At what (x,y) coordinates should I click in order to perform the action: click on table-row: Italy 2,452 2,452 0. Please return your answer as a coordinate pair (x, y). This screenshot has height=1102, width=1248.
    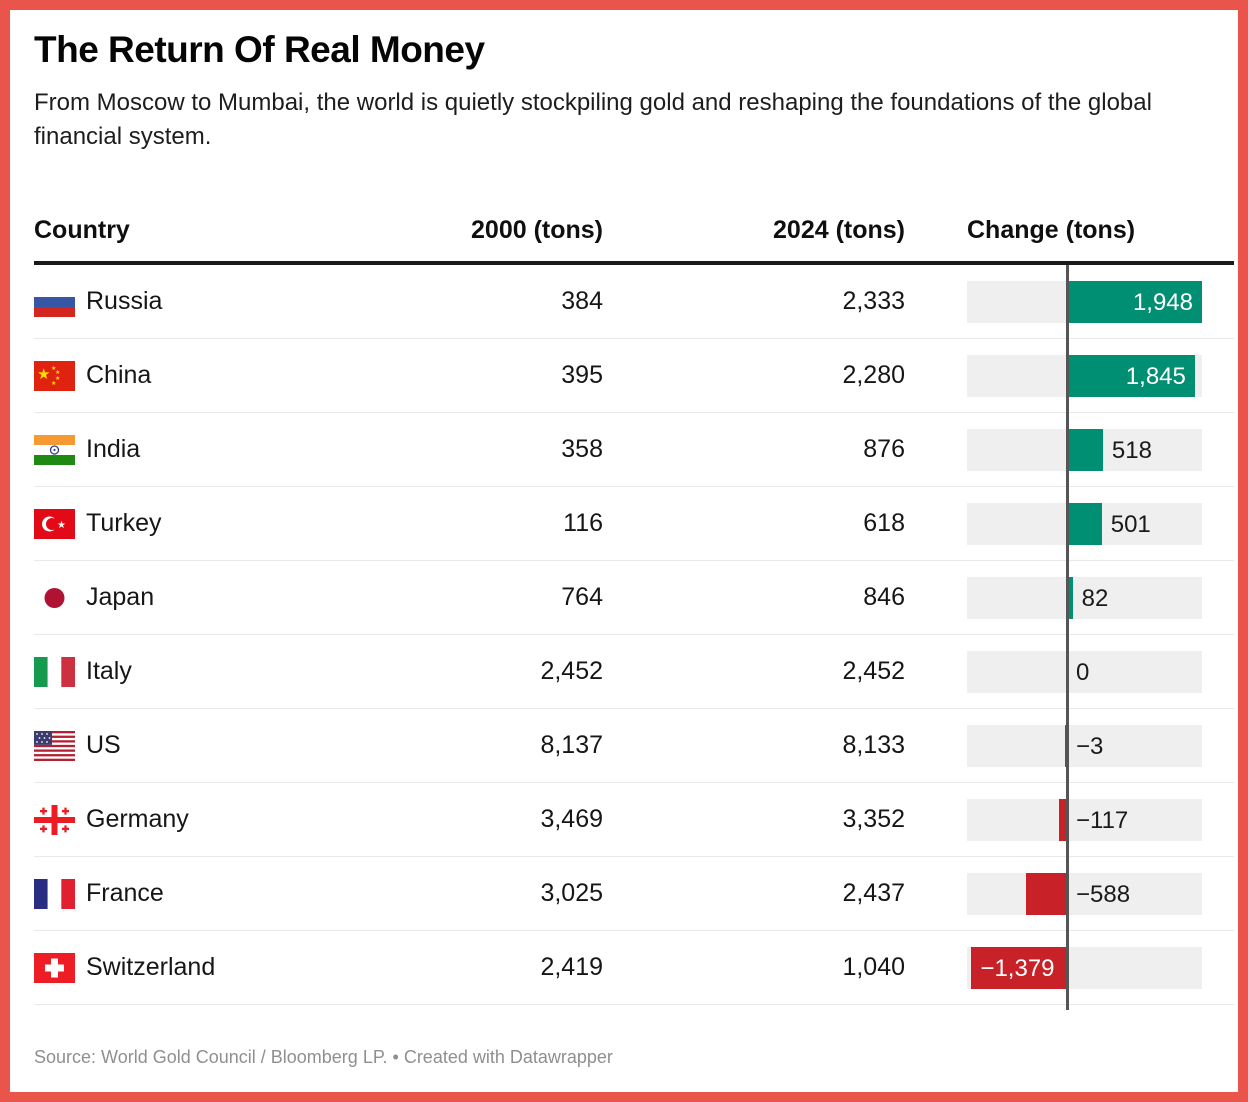
    Looking at the image, I should click on (634, 672).